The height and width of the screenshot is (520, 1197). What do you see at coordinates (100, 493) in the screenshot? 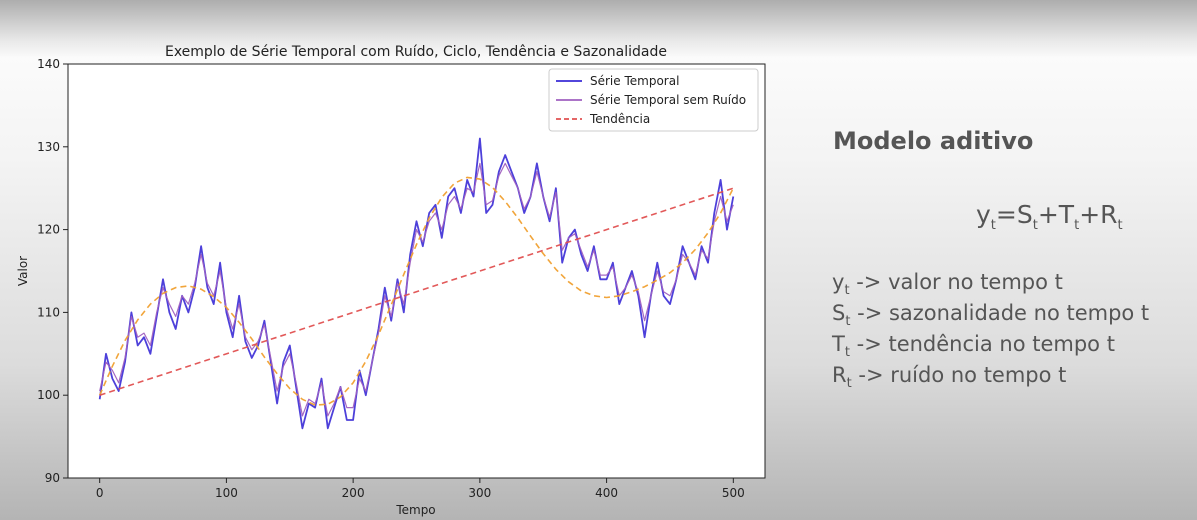
I see `x-tick-label: 0` at bounding box center [100, 493].